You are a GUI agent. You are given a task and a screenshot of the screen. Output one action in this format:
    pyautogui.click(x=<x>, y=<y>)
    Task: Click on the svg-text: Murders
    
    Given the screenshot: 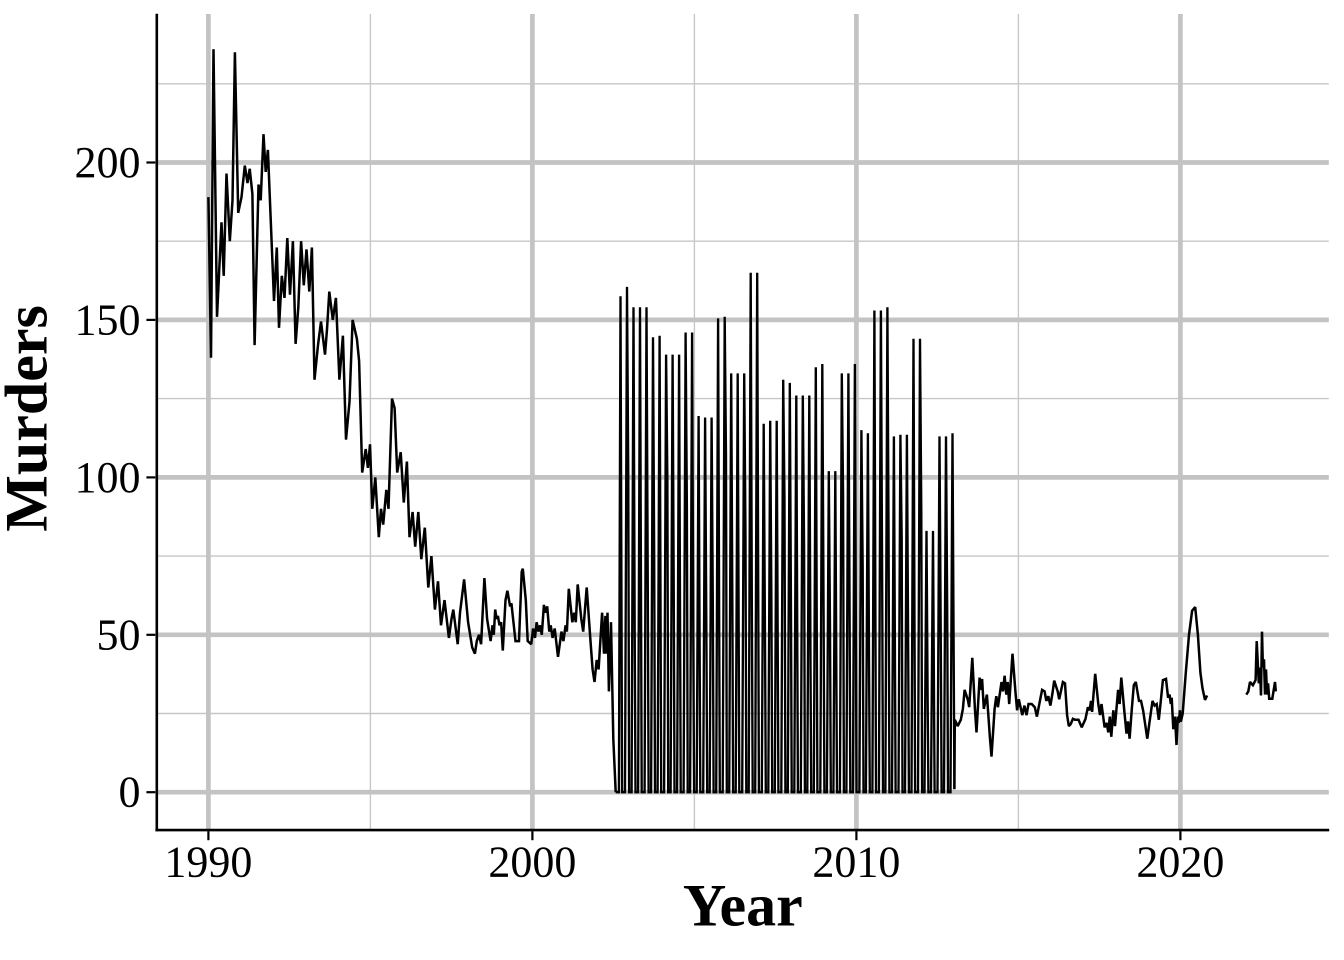 What is the action you would take?
    pyautogui.click(x=30, y=418)
    